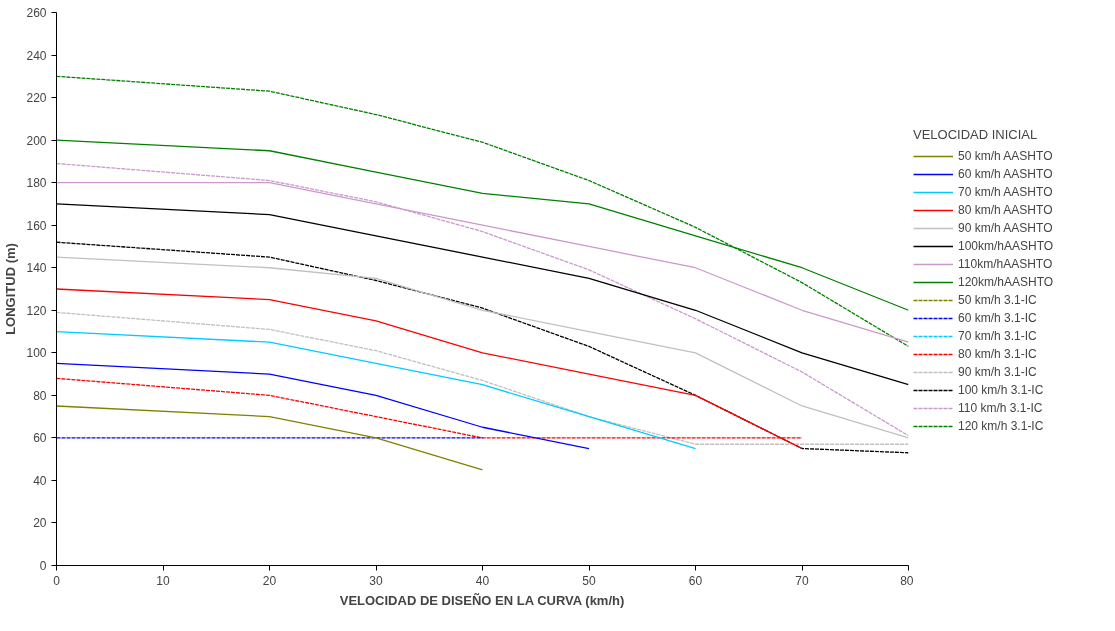 The width and height of the screenshot is (1115, 631). Describe the element at coordinates (36, 353) in the screenshot. I see `y-tick-label: 100` at that location.